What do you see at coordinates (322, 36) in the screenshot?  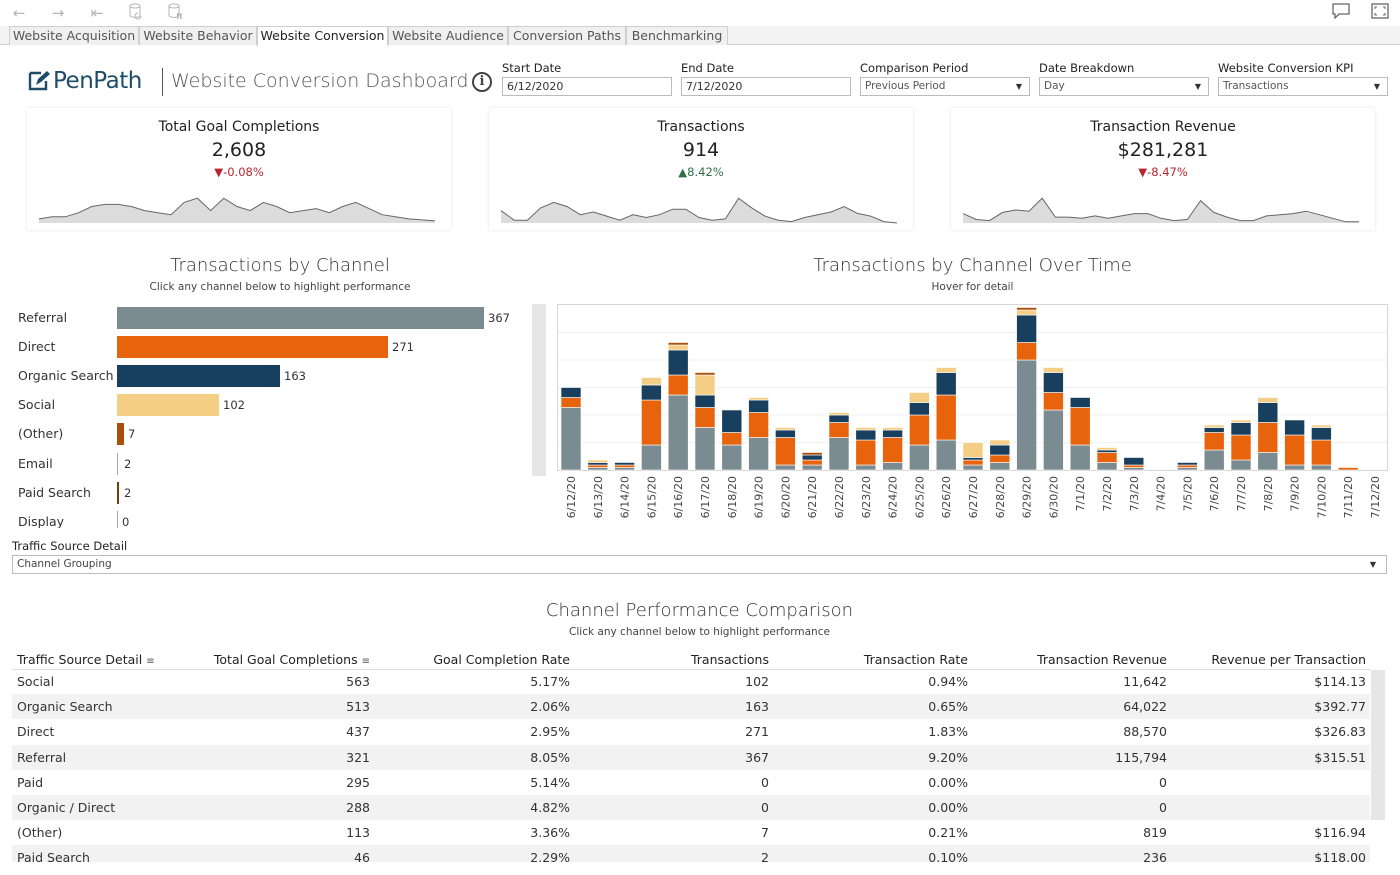 I see `tab-website-conversion: Website Conversion` at bounding box center [322, 36].